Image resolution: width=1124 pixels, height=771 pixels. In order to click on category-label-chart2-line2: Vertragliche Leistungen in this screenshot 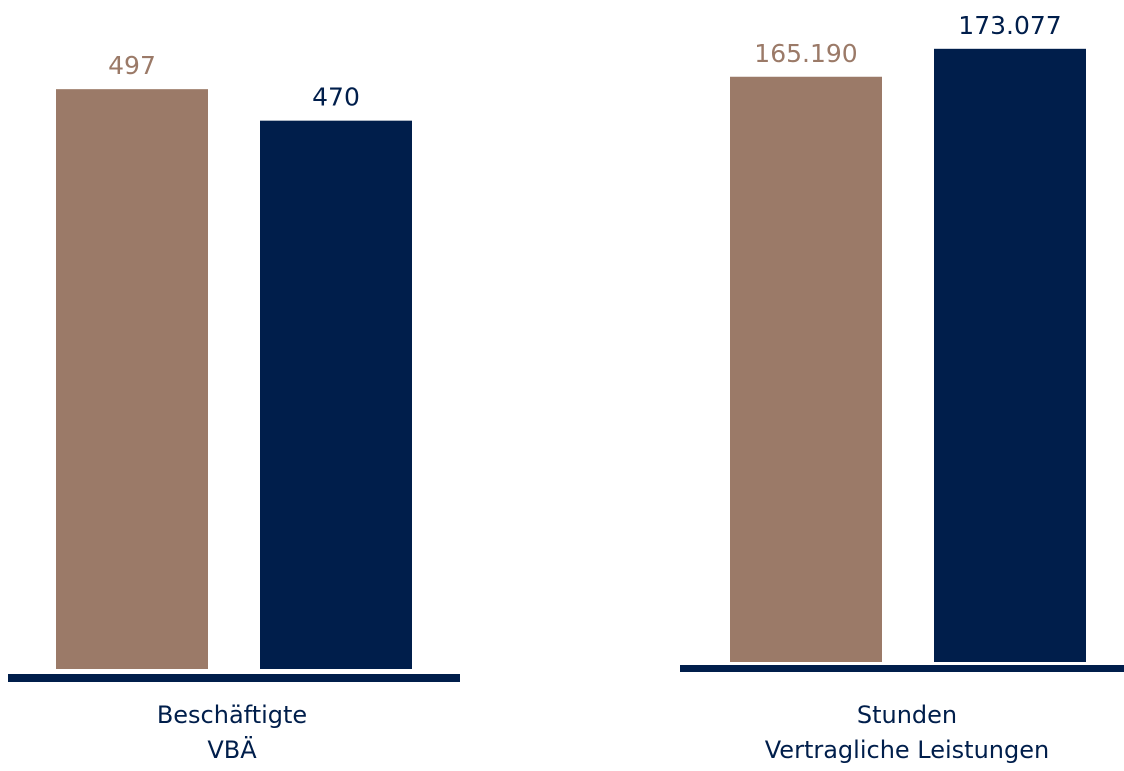, I will do `click(907, 750)`.